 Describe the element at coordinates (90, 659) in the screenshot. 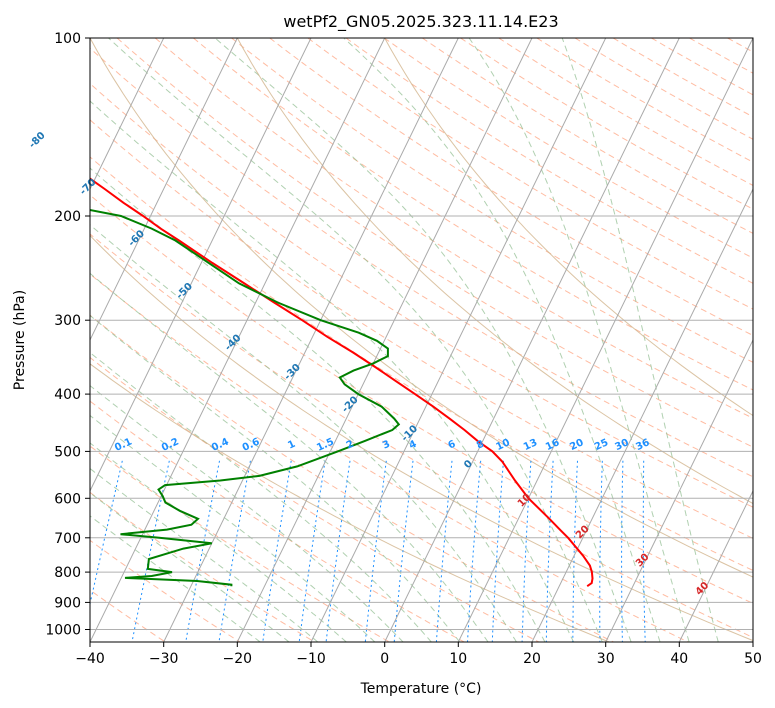

I see `x-tick-label: −40` at that location.